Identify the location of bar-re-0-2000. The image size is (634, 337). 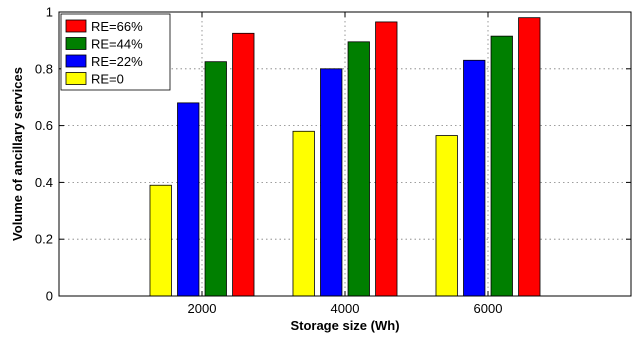
(160, 240).